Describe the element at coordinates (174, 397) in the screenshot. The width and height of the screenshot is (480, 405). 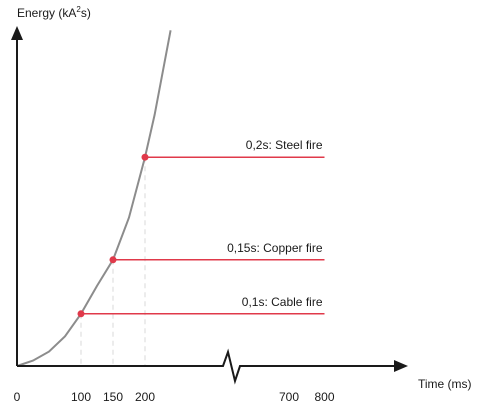
I see `x-tick-labels: 0 100 150 200 700 800` at that location.